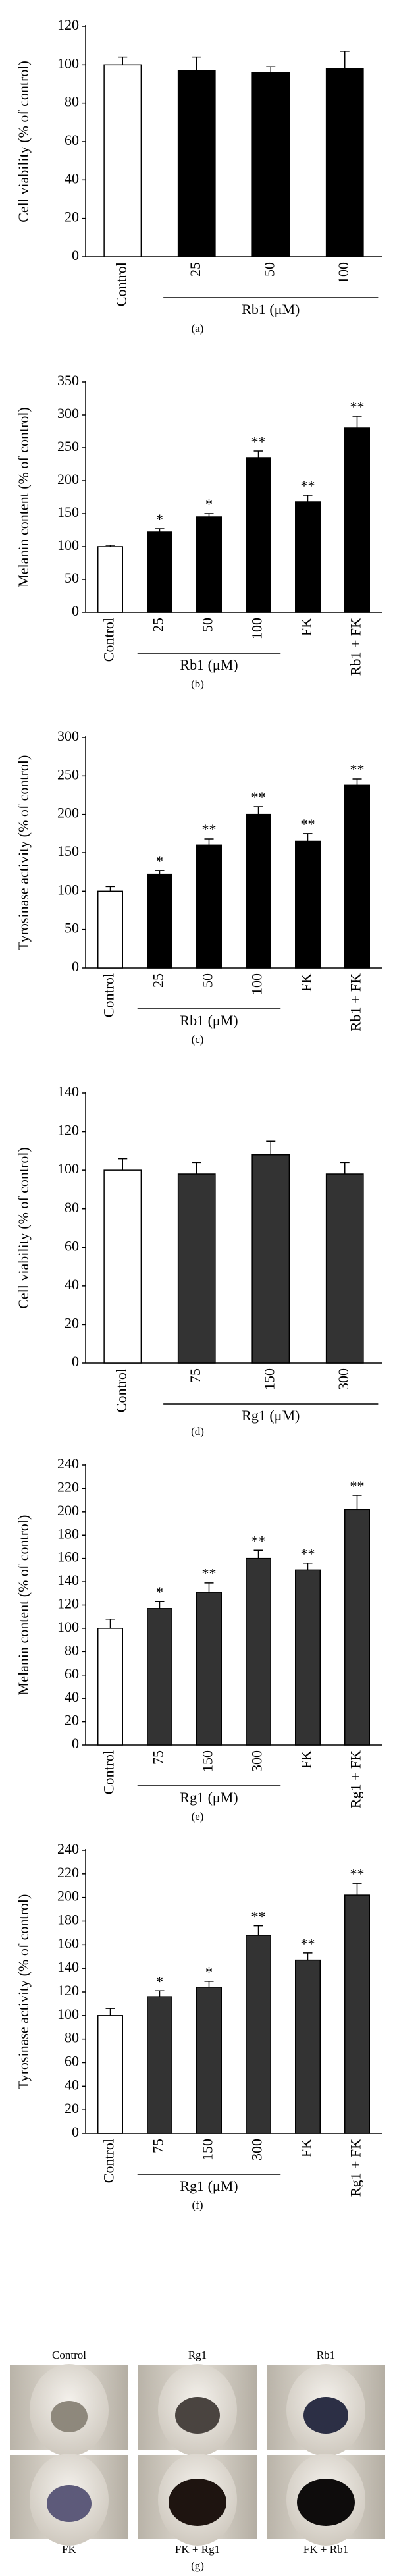 The height and width of the screenshot is (2576, 395). Describe the element at coordinates (198, 328) in the screenshot. I see `caption: (a)` at that location.